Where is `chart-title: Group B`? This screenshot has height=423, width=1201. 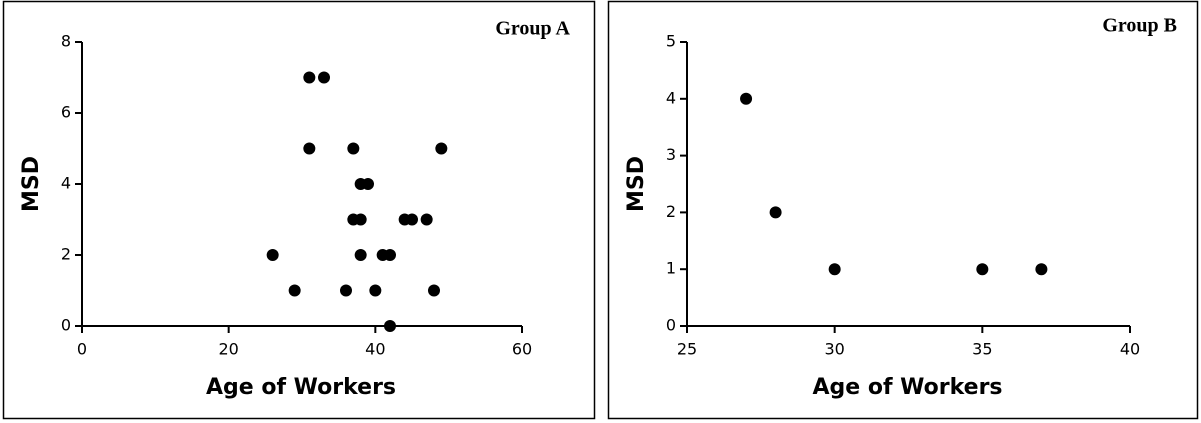
chart-title: Group B is located at coordinates (1139, 26).